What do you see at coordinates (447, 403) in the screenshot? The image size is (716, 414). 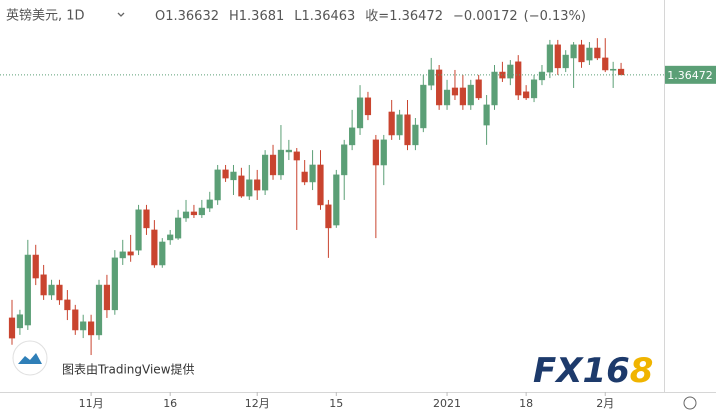 I see `x-tick-label: 2021` at bounding box center [447, 403].